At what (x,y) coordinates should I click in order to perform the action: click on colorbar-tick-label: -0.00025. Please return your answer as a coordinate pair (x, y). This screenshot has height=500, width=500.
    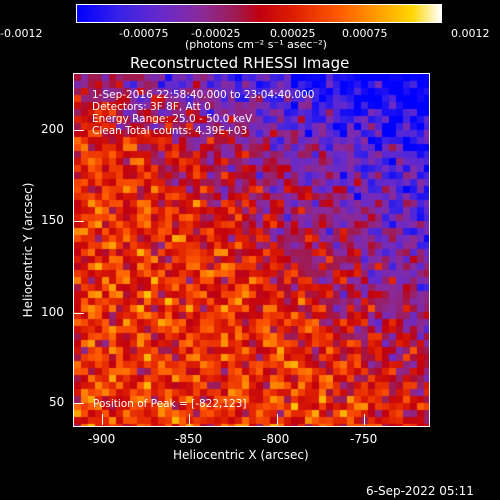
    Looking at the image, I should click on (216, 33).